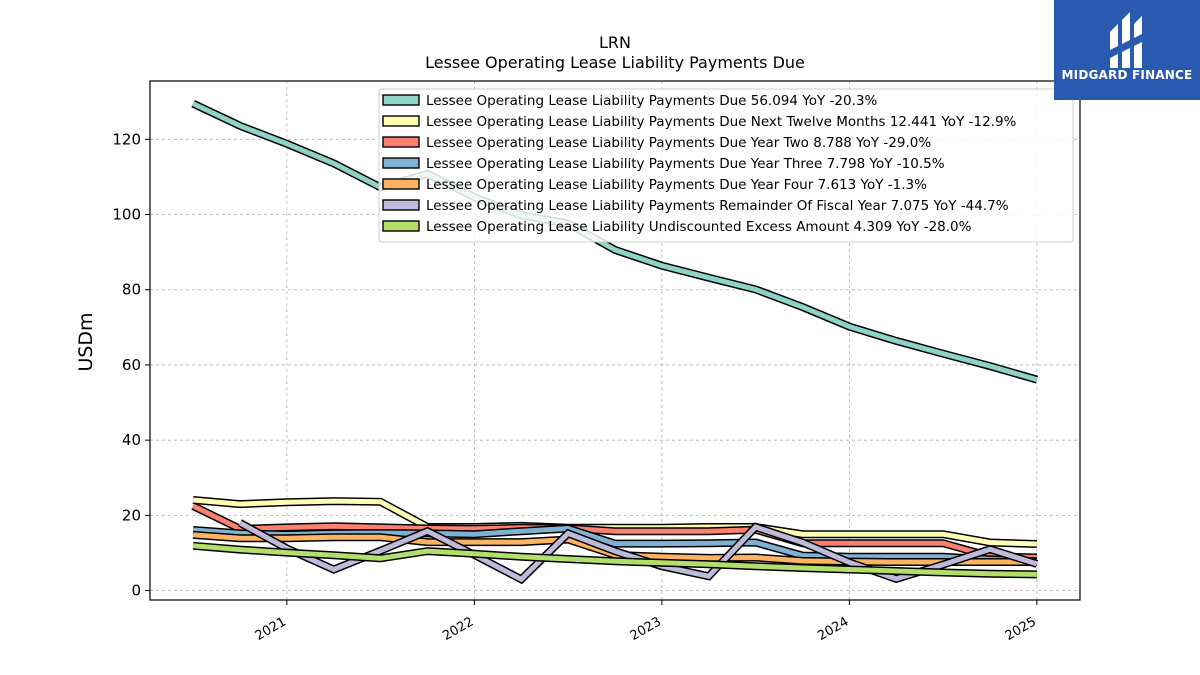 The height and width of the screenshot is (675, 1200). Describe the element at coordinates (126, 139) in the screenshot. I see `y-tick-label: 120` at that location.